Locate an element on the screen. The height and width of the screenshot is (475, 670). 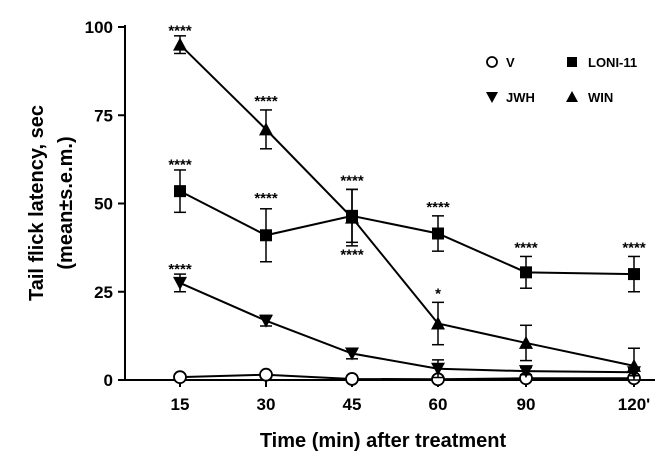
legend-label: WIN is located at coordinates (600, 97).